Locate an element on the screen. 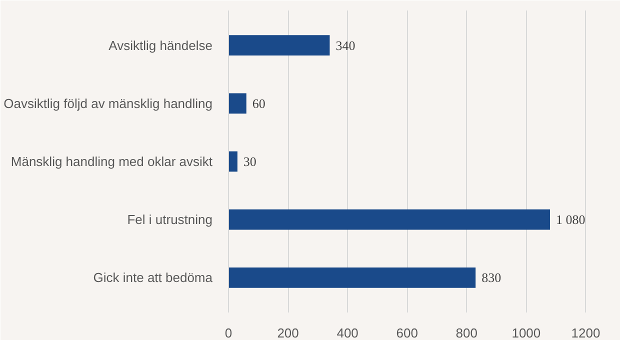 This screenshot has width=620, height=340. x-tick-label: 600 is located at coordinates (407, 333).